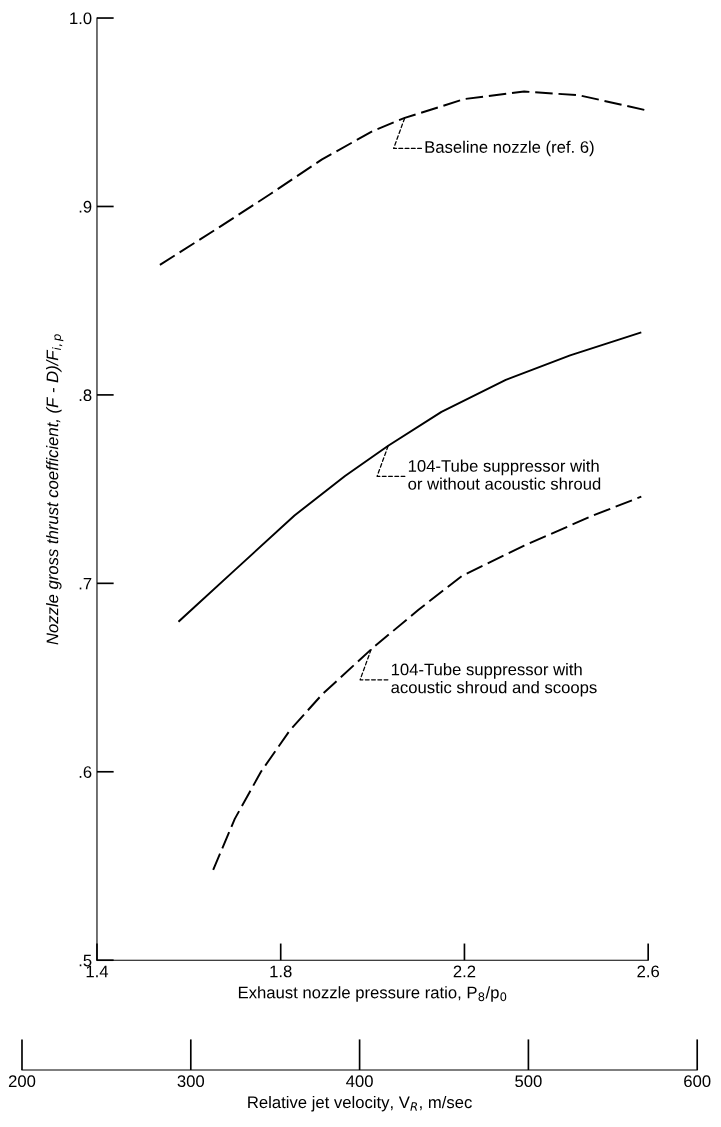 The image size is (721, 1127). Describe the element at coordinates (494, 680) in the screenshot. I see `annotation: 104-Tube suppressor with acoustic shroud and scoops` at that location.